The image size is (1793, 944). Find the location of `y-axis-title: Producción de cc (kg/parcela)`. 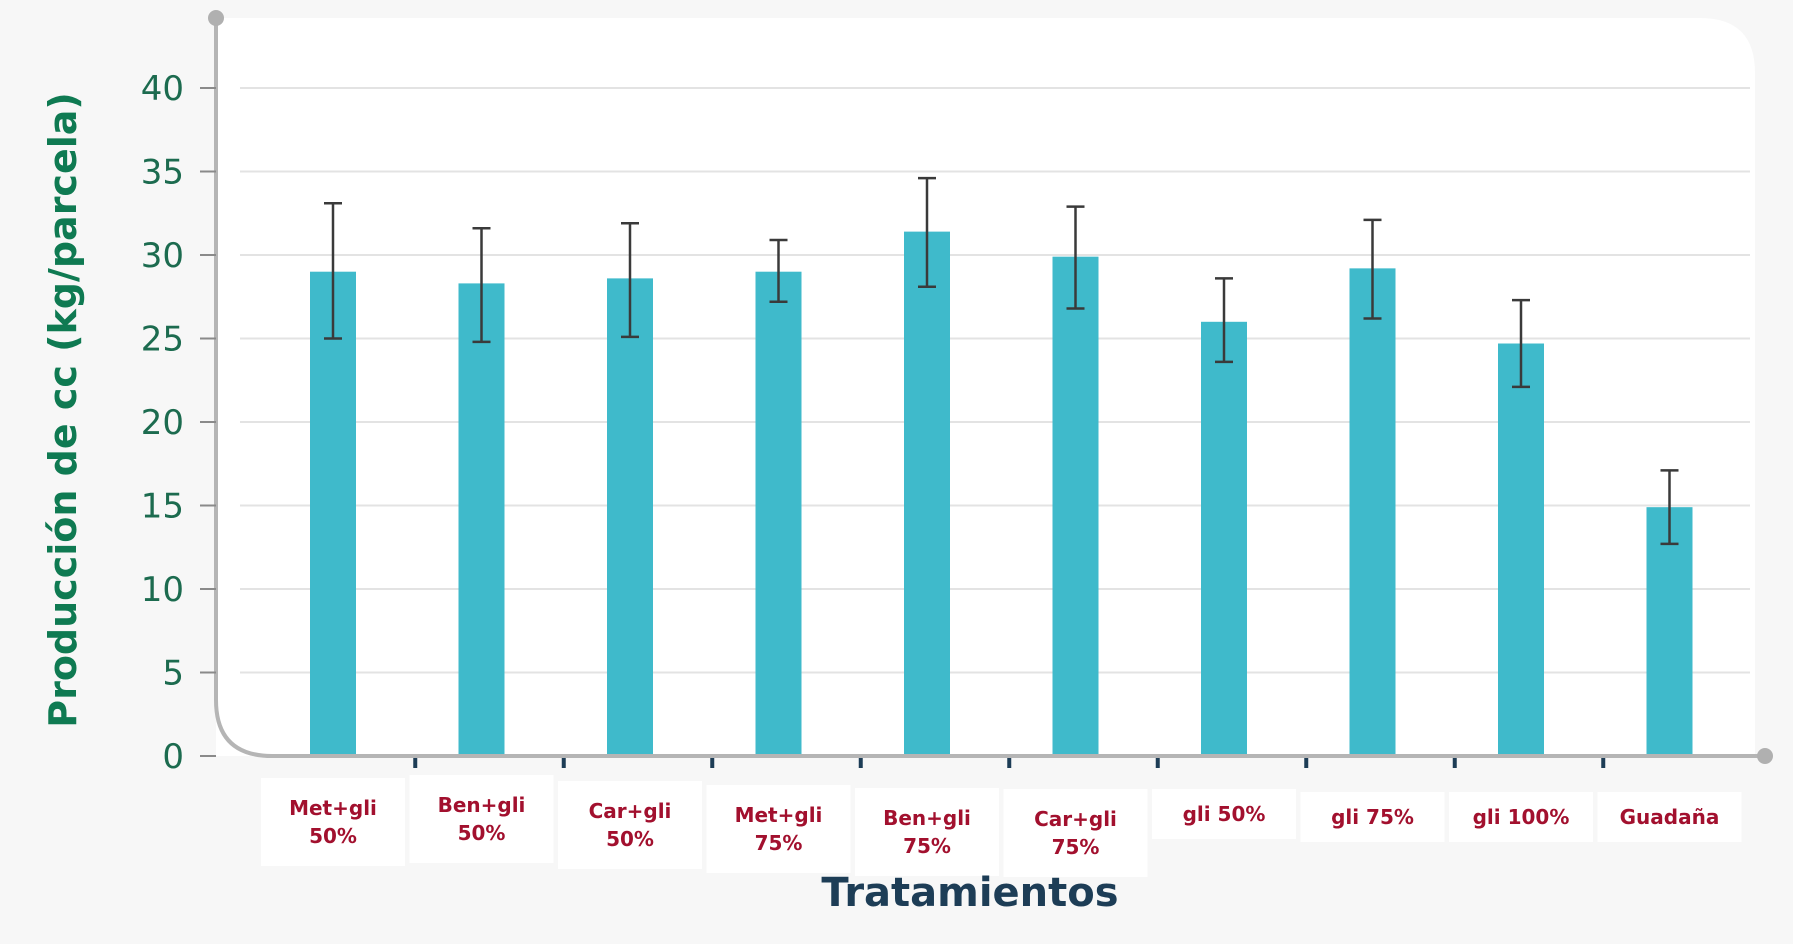

y-axis-title: Producción de cc (kg/parcela) is located at coordinates (63, 410).